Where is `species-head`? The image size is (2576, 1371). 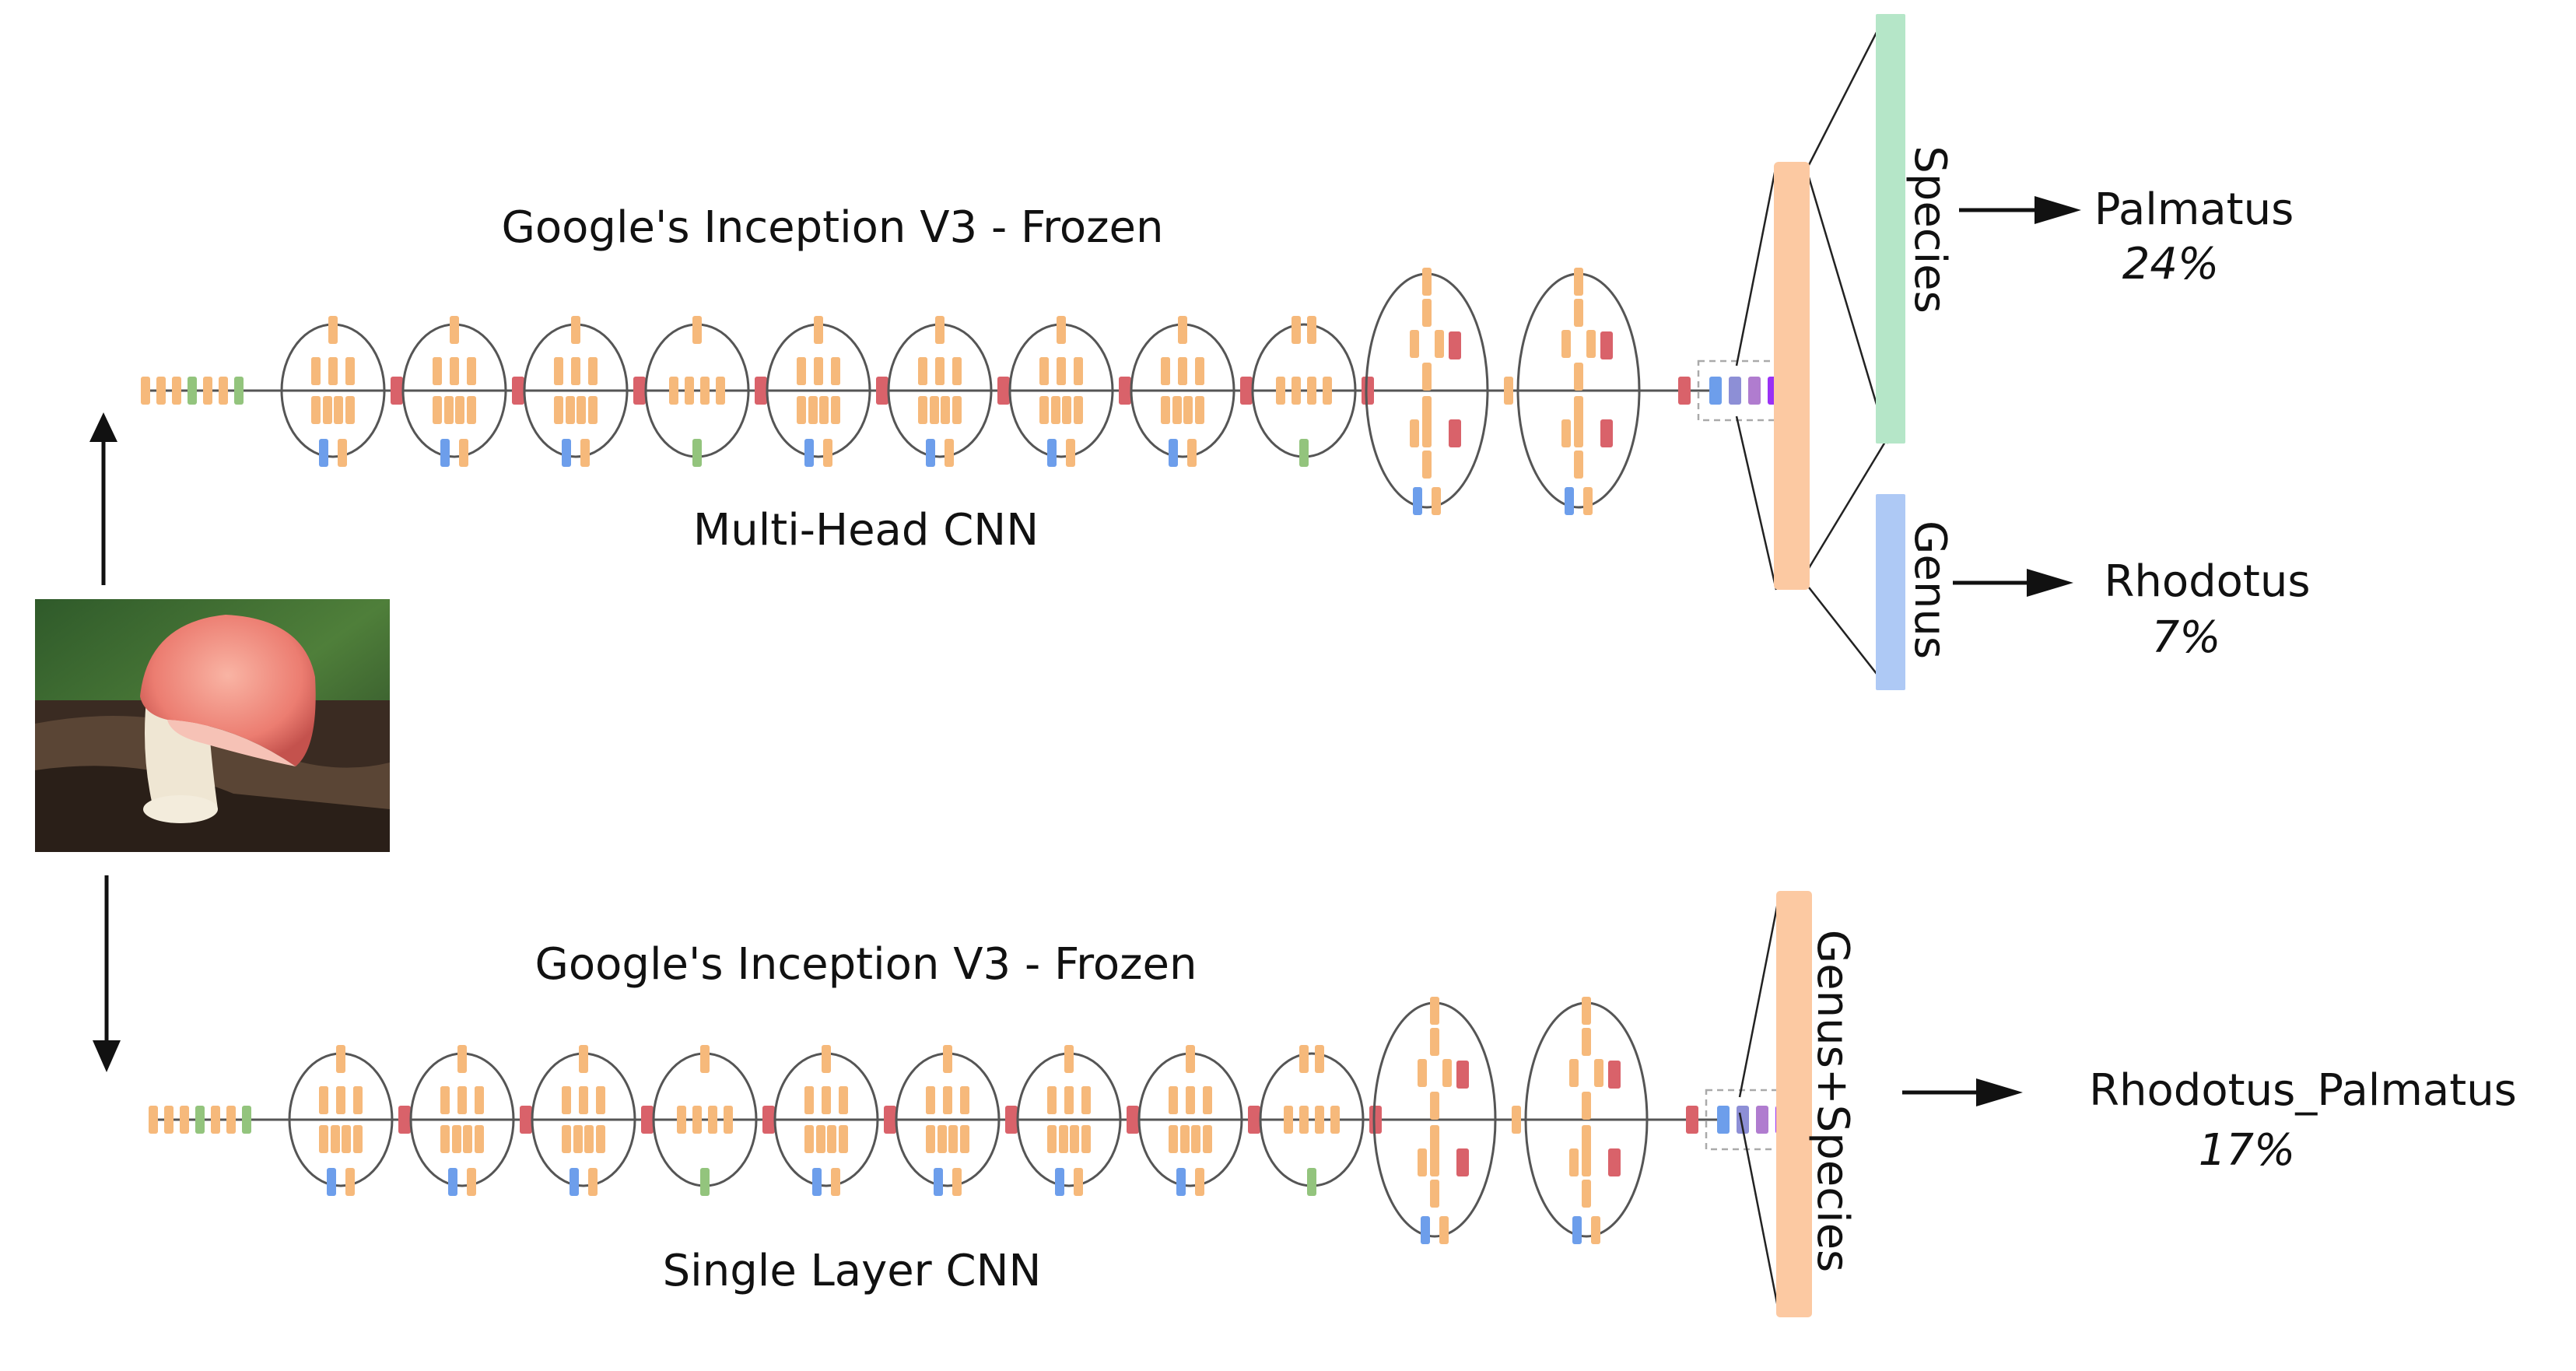
species-head is located at coordinates (1891, 229).